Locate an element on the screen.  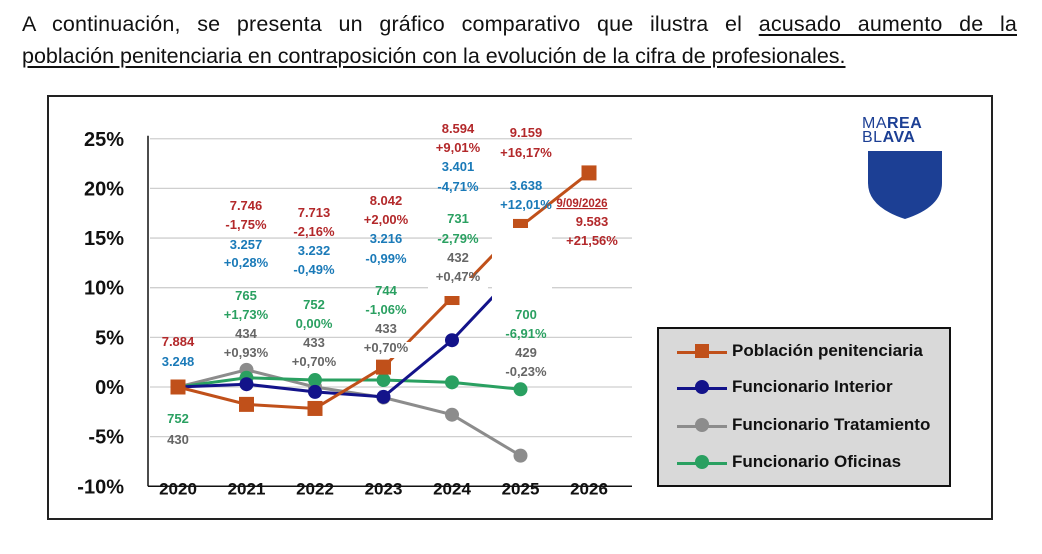
y-tick-label: 5% is located at coordinates (109, 338).